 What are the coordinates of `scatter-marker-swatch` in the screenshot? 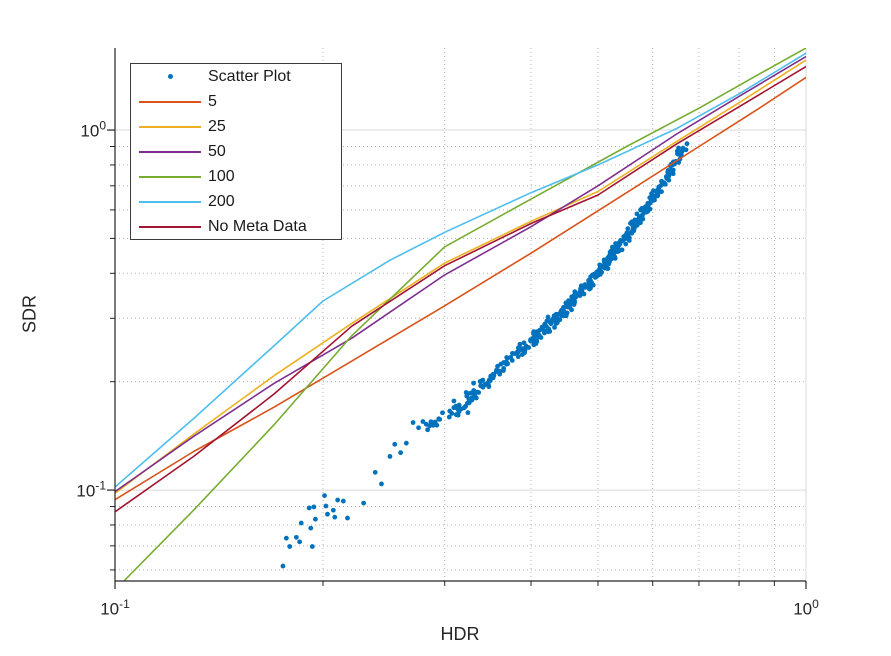 It's located at (170, 76).